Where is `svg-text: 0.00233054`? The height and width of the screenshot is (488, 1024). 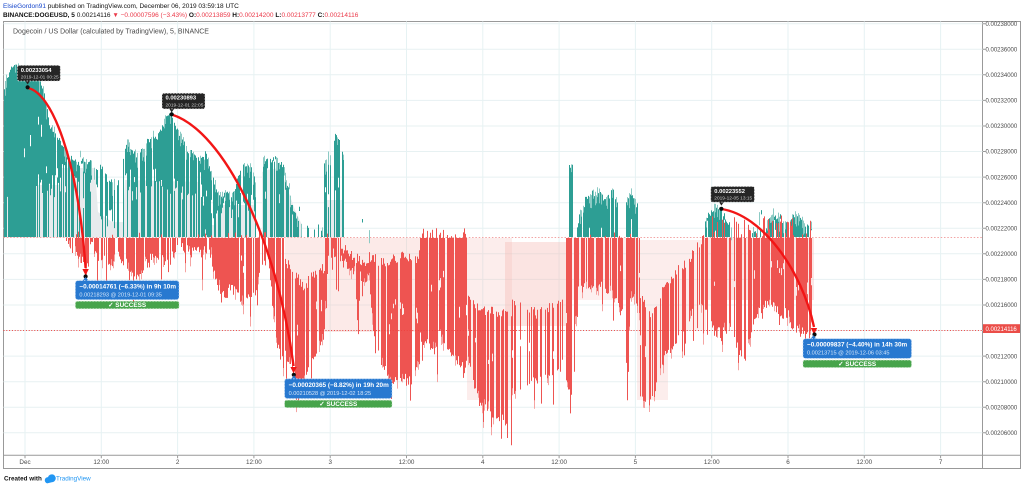 svg-text: 0.00233054 is located at coordinates (36, 71).